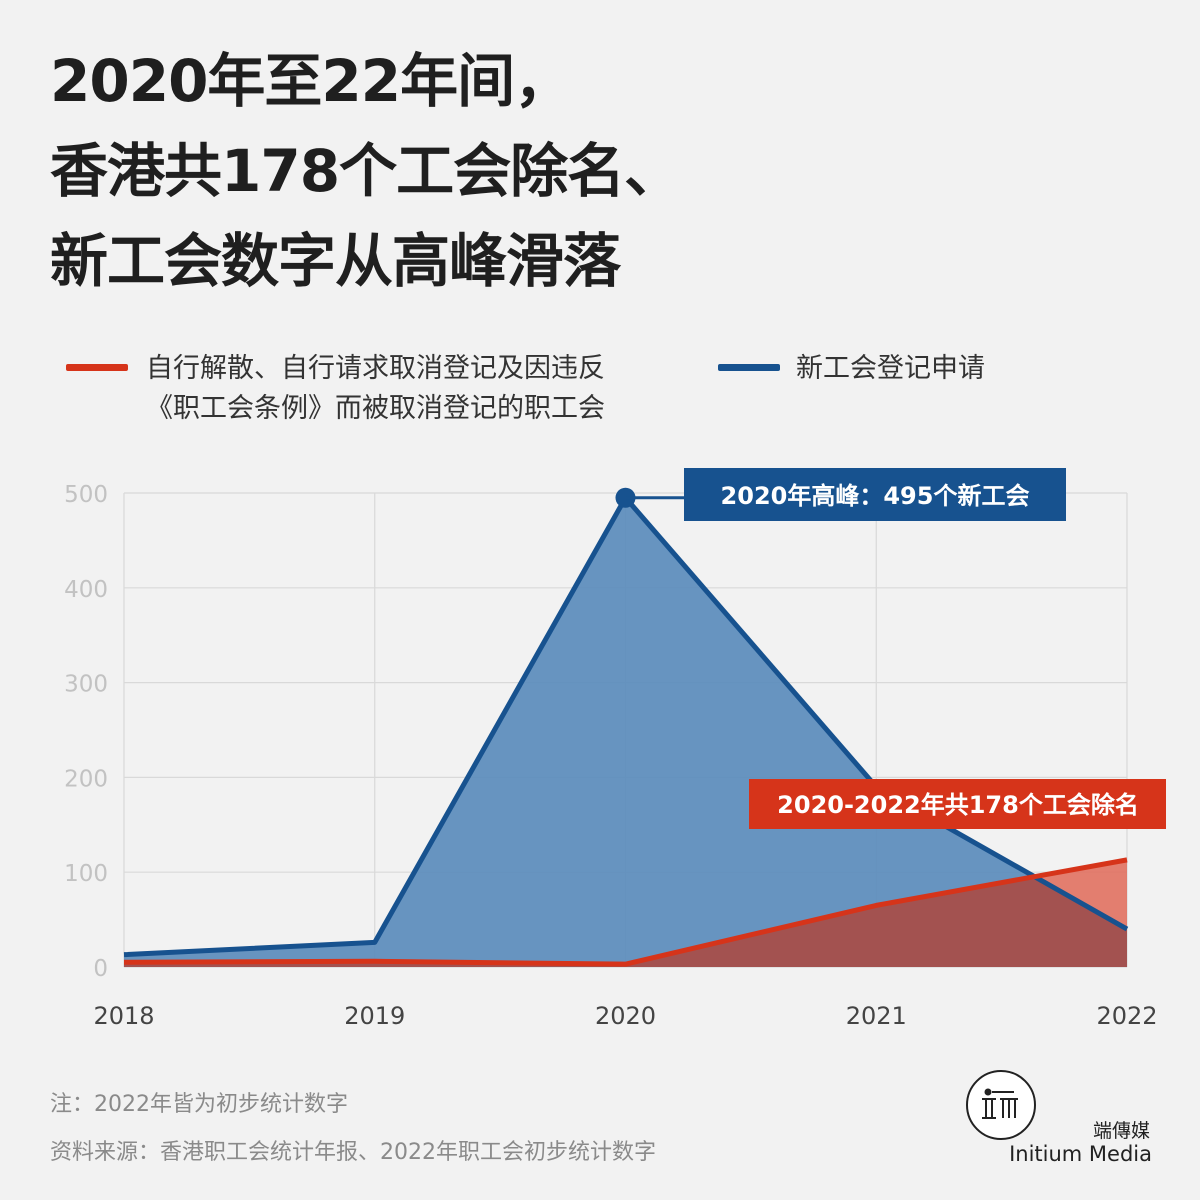 The height and width of the screenshot is (1200, 1200). Describe the element at coordinates (86, 874) in the screenshot. I see `y-tick-label: 100` at that location.